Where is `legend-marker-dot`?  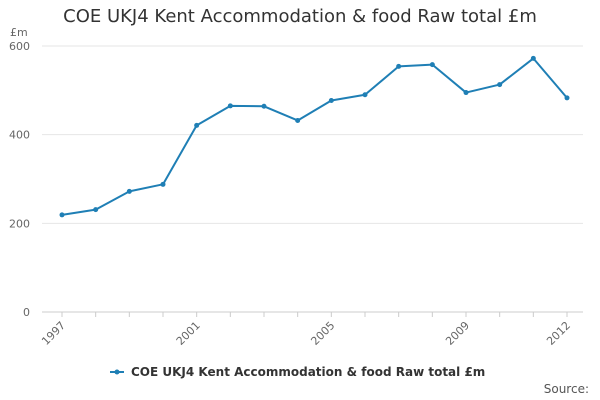
legend-marker-dot is located at coordinates (117, 372).